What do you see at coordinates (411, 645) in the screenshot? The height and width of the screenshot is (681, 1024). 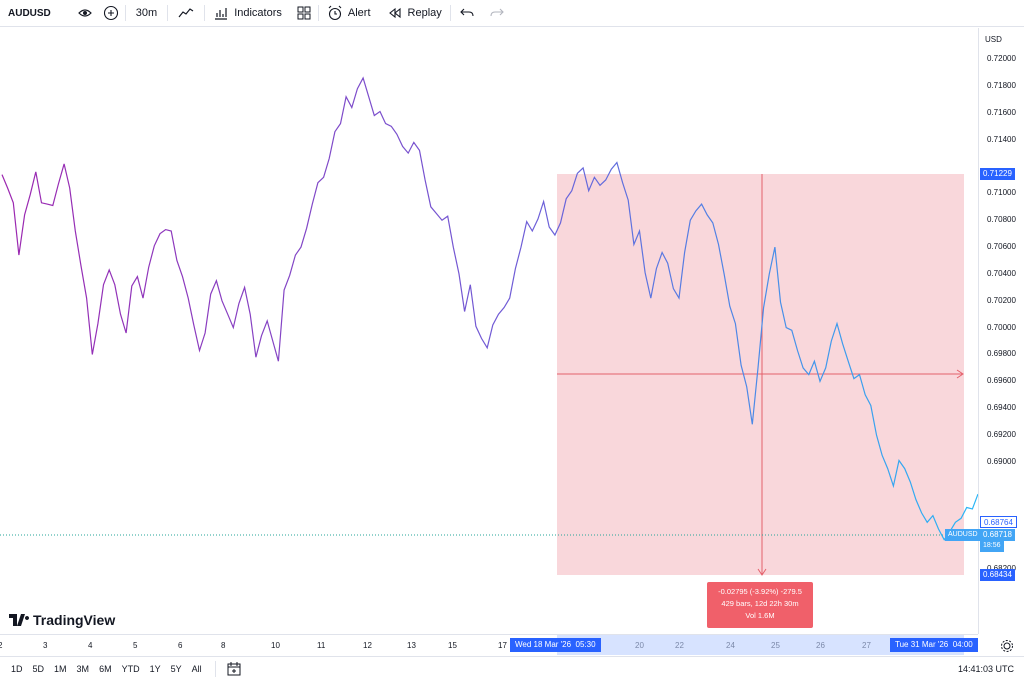 I see `time-tick-label: 13` at bounding box center [411, 645].